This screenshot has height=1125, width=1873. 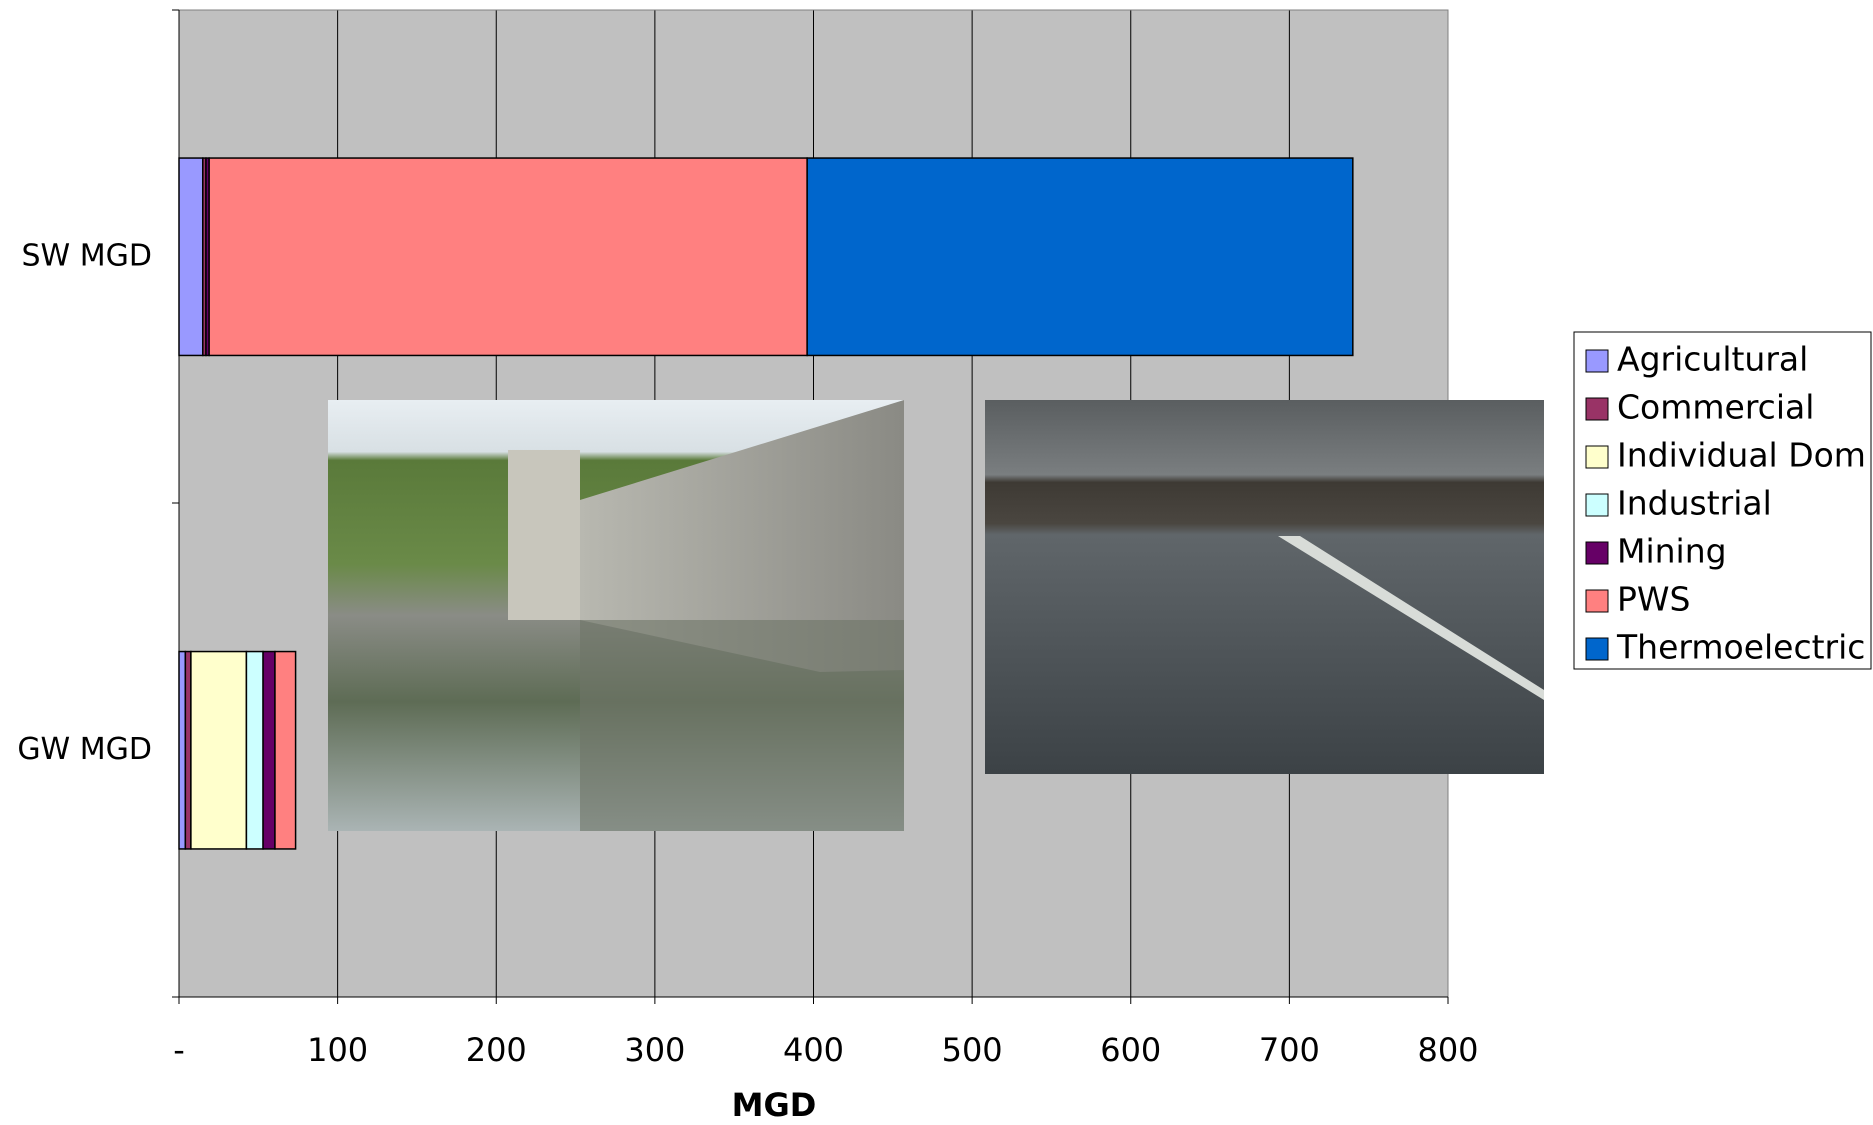 I want to click on photo-weir, so click(x=1264, y=587).